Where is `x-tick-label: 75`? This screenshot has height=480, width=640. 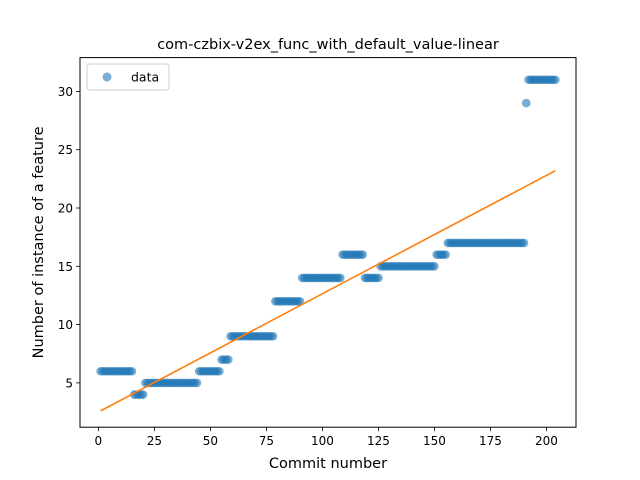
x-tick-label: 75 is located at coordinates (266, 441).